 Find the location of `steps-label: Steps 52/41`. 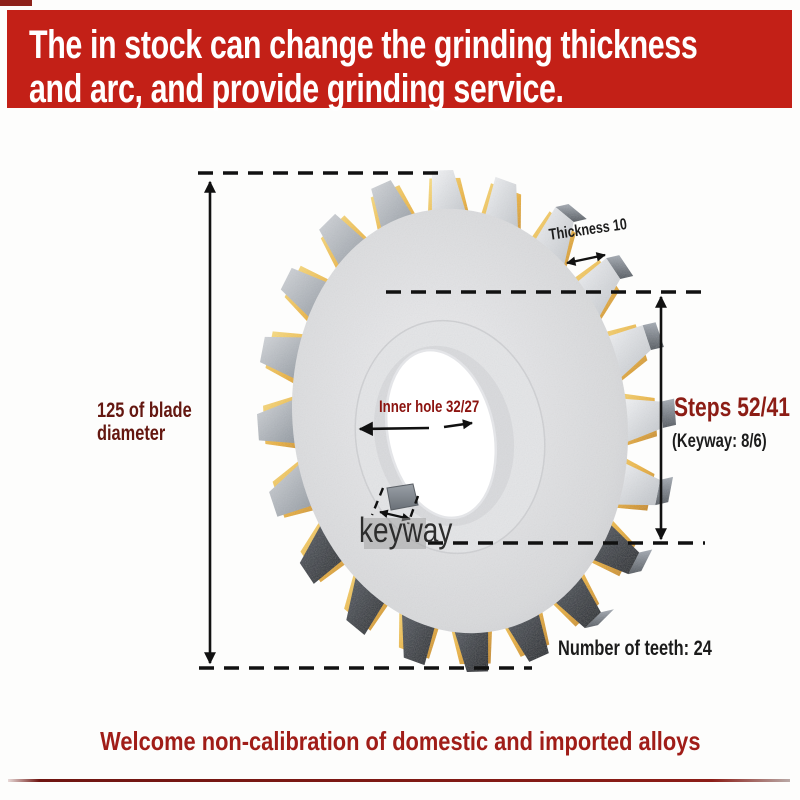

steps-label: Steps 52/41 is located at coordinates (732, 407).